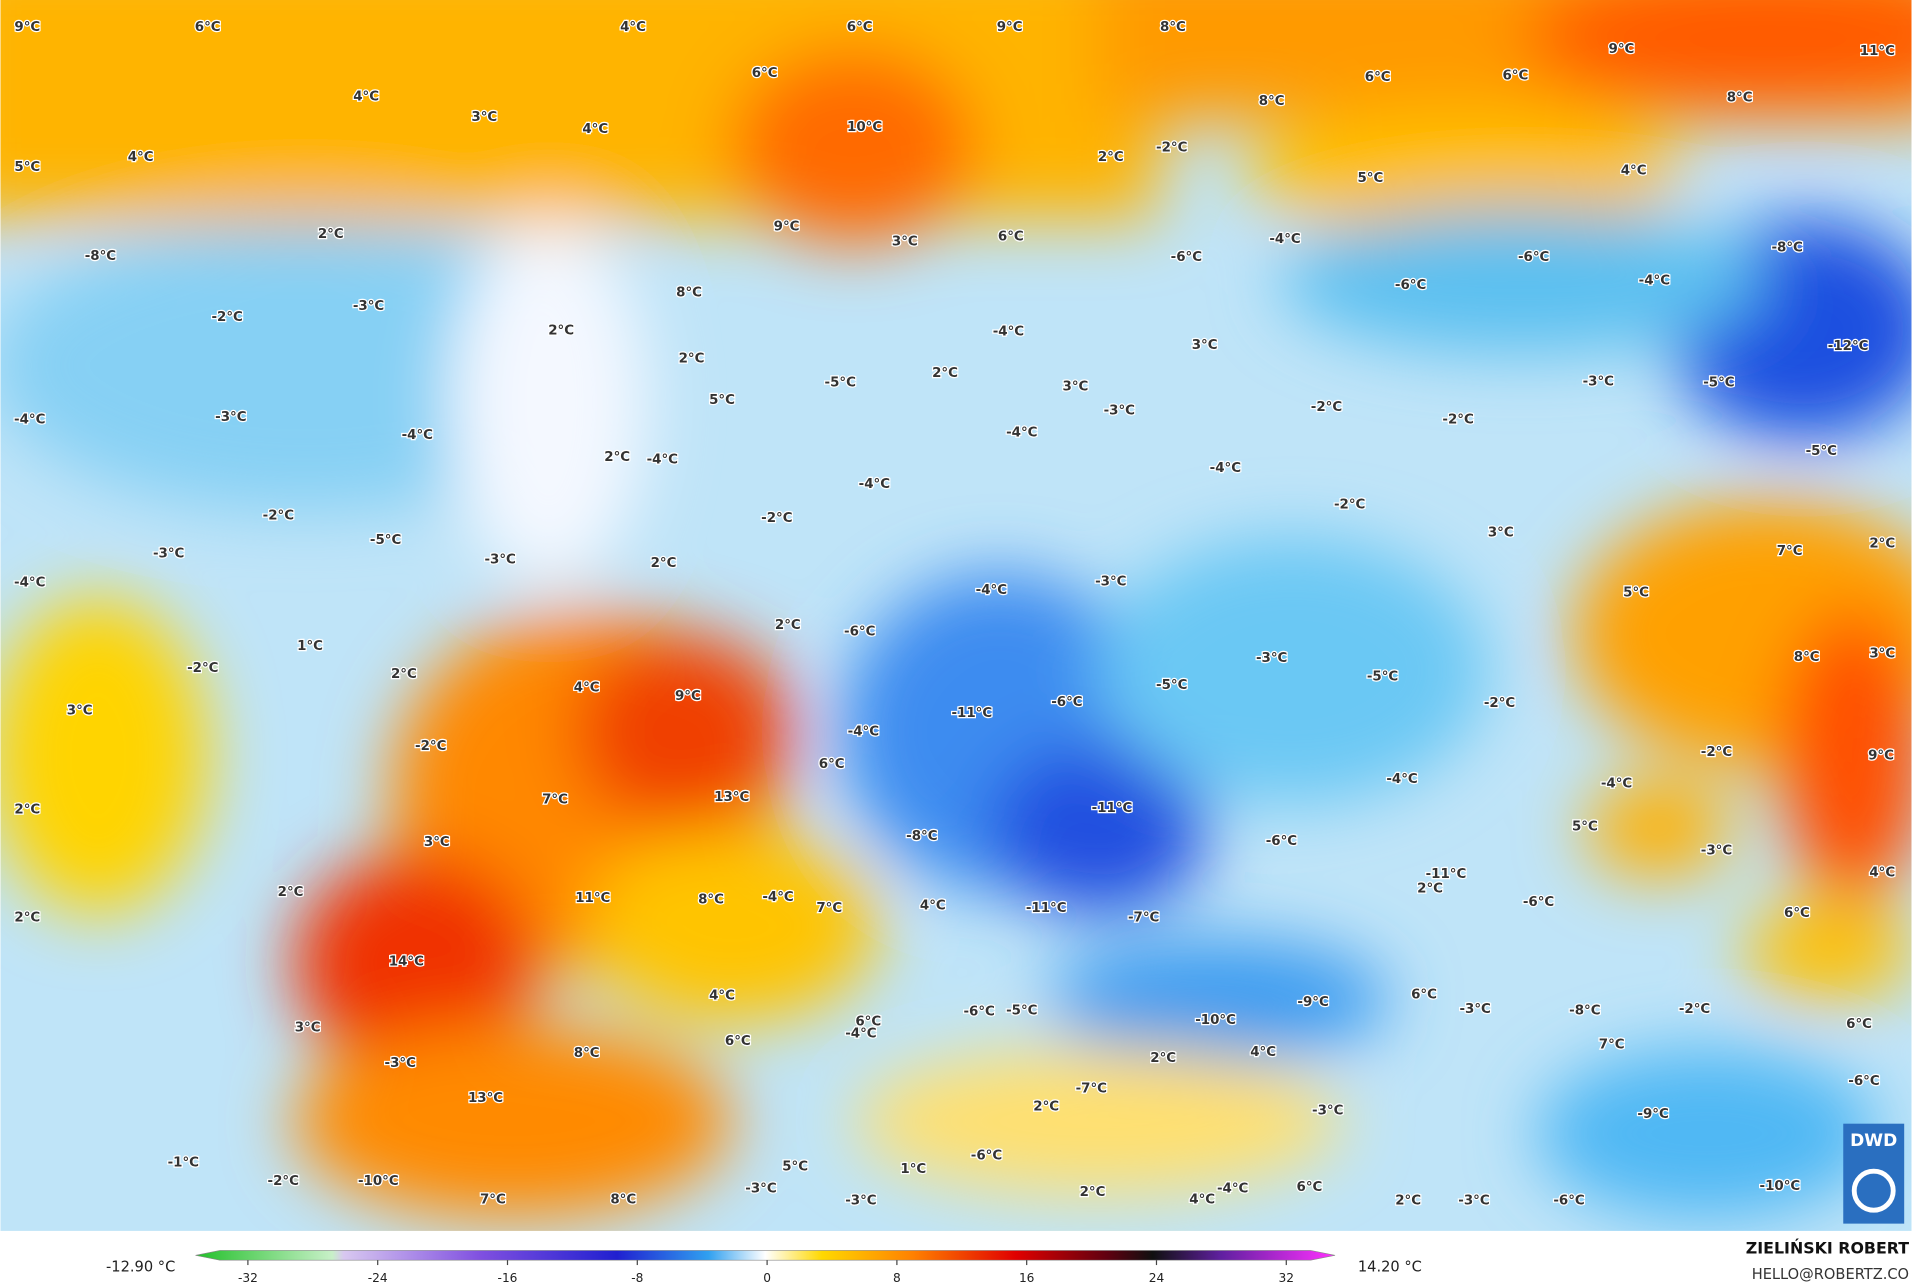 Image resolution: width=1912 pixels, height=1287 pixels. Describe the element at coordinates (508, 1278) in the screenshot. I see `colorbar-tick-label: -16` at that location.